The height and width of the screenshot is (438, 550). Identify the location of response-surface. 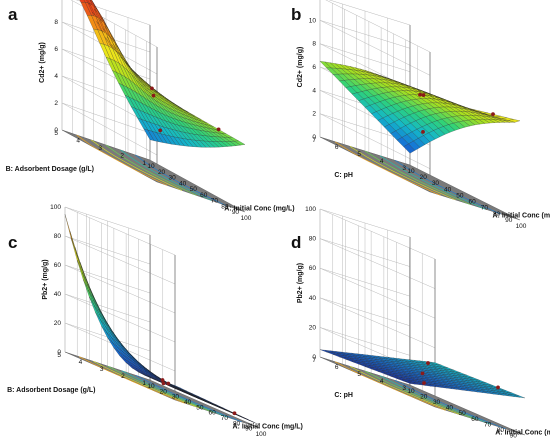
(420, 107).